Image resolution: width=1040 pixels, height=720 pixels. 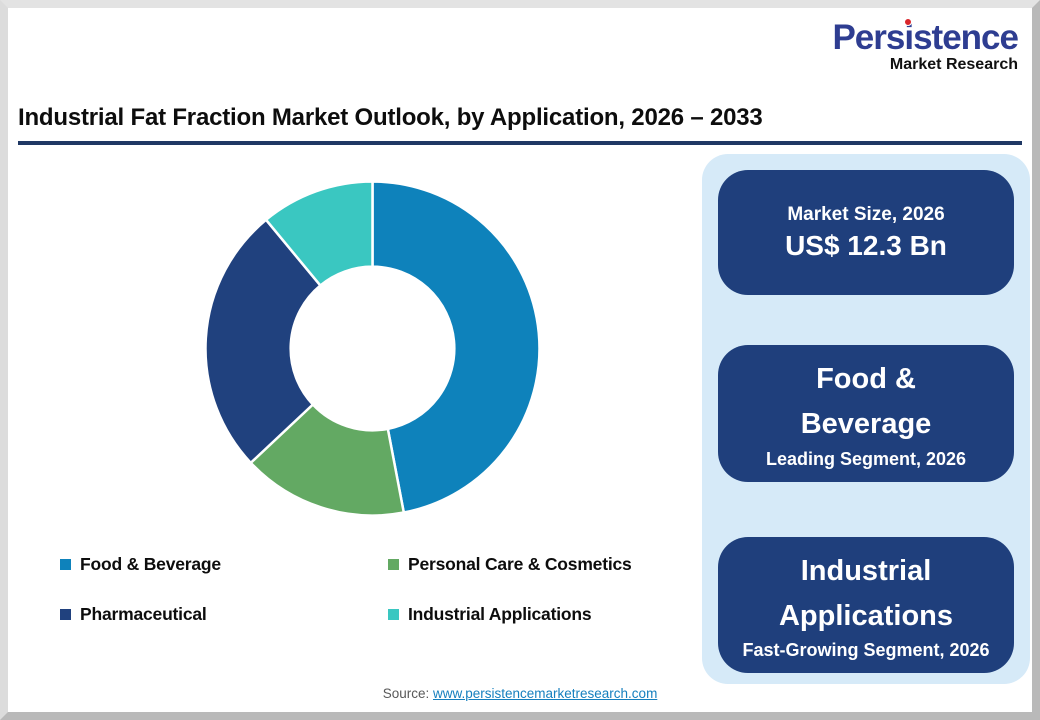 I want to click on leading-segment-card: Food & Beverage Leading Segment, 2026, so click(x=866, y=413).